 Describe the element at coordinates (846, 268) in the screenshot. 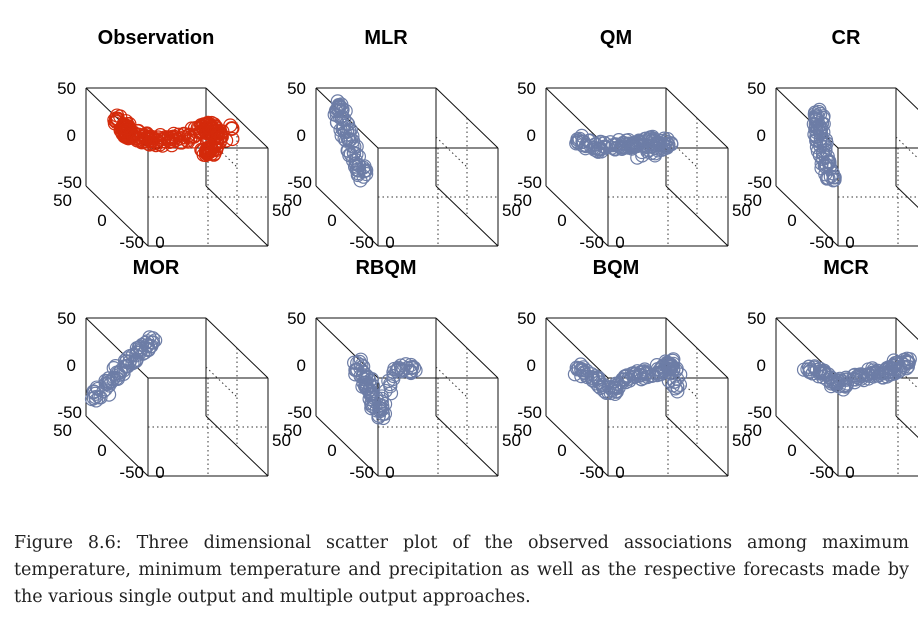

I see `panel-title: MCR` at that location.